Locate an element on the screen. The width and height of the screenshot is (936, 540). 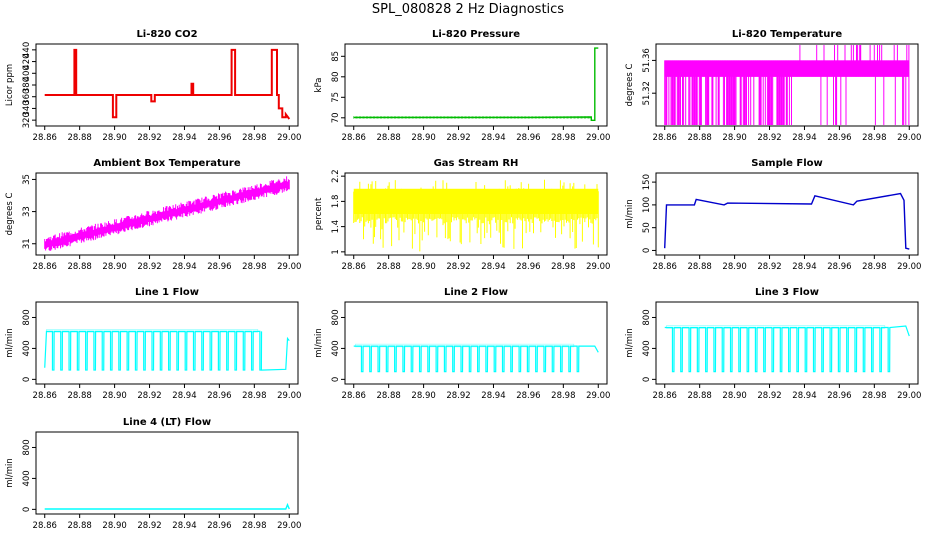
y-tick-label: 75 is located at coordinates (336, 97).